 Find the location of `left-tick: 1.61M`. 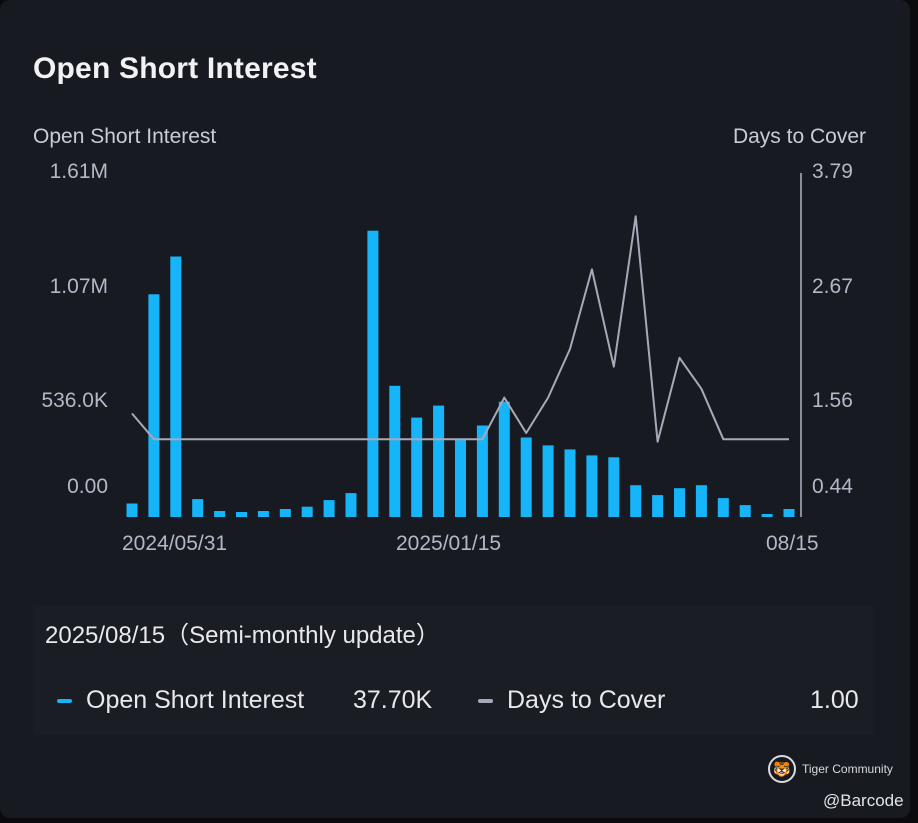

left-tick: 1.61M is located at coordinates (78, 171).